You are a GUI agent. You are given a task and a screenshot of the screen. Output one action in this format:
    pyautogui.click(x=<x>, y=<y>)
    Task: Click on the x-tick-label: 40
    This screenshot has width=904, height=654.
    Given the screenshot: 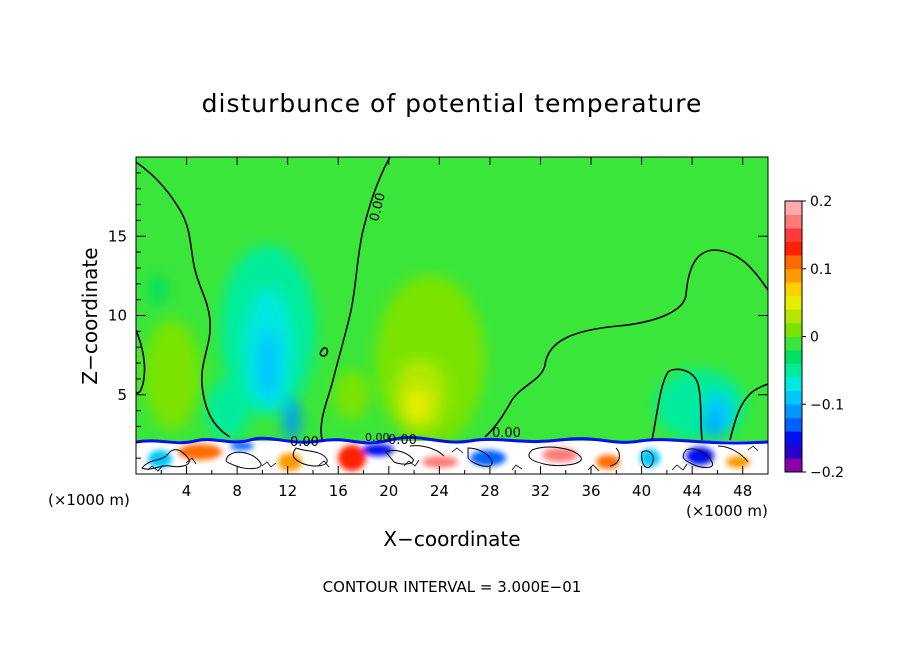 What is the action you would take?
    pyautogui.click(x=641, y=491)
    